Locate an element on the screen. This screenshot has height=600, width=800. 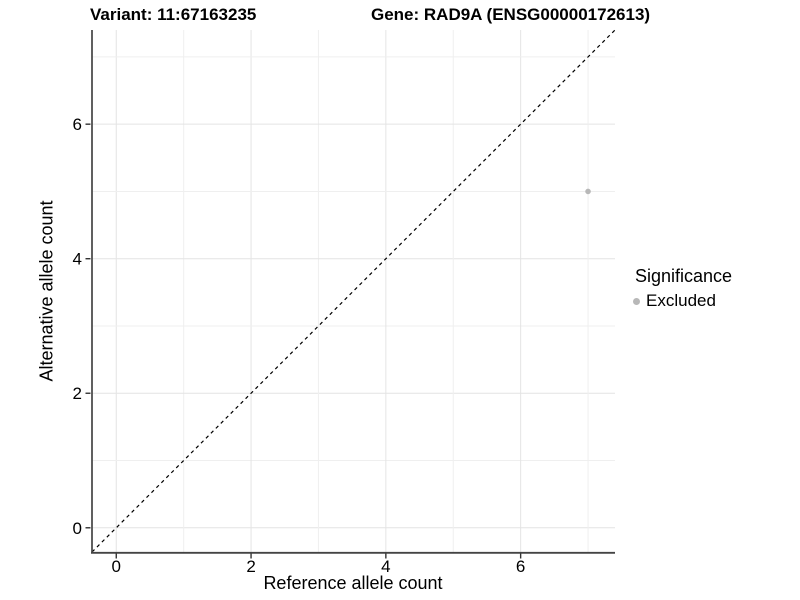
y-tick-label: 2 is located at coordinates (77, 393).